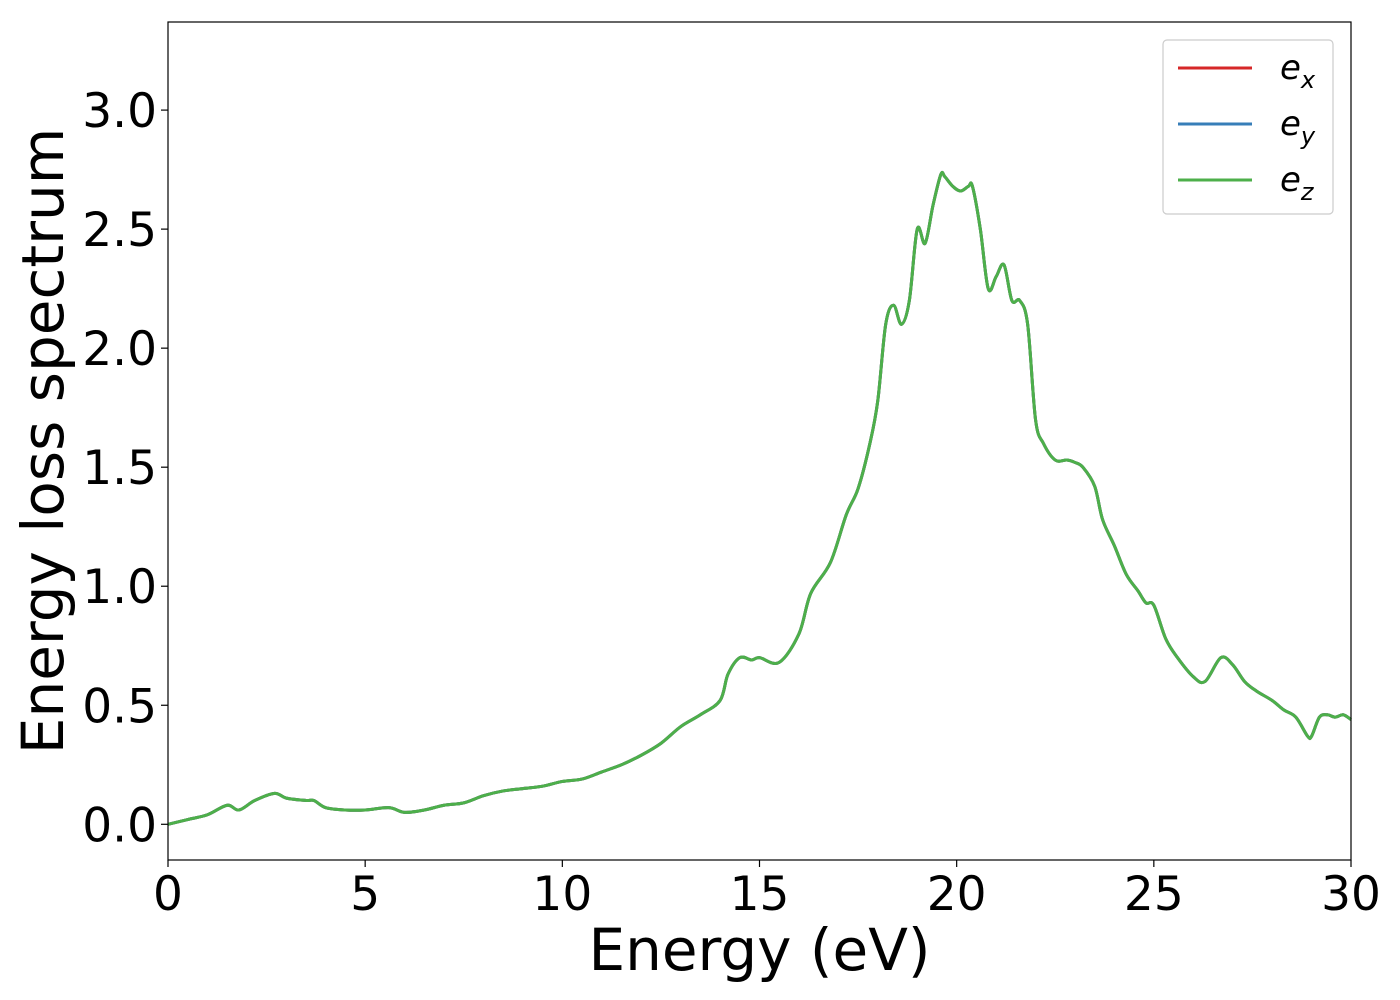 Image resolution: width=1400 pixels, height=1000 pixels. I want to click on y-axis-label: Energy loss spectrum, so click(43, 441).